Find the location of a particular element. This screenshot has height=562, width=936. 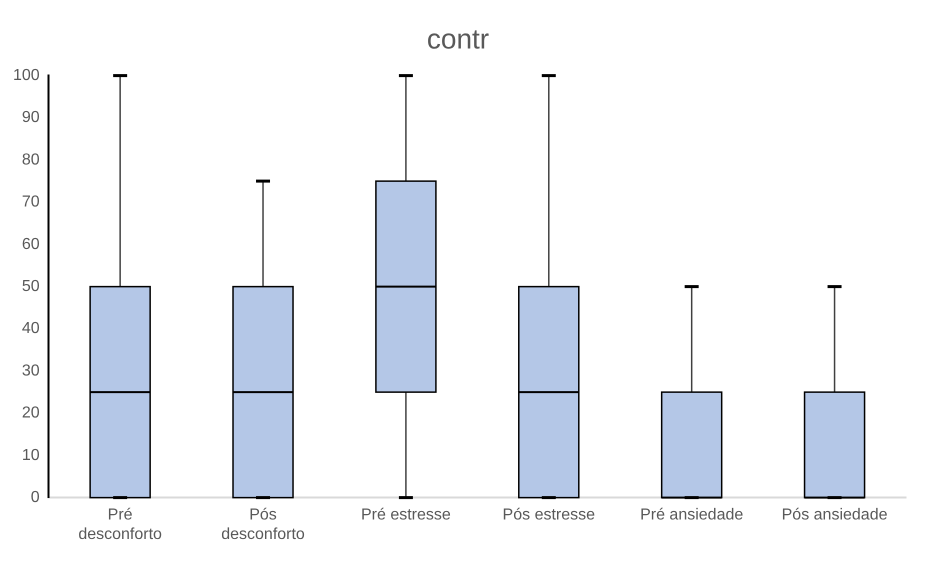

x-tick-label: Pré ansiedade is located at coordinates (692, 515).